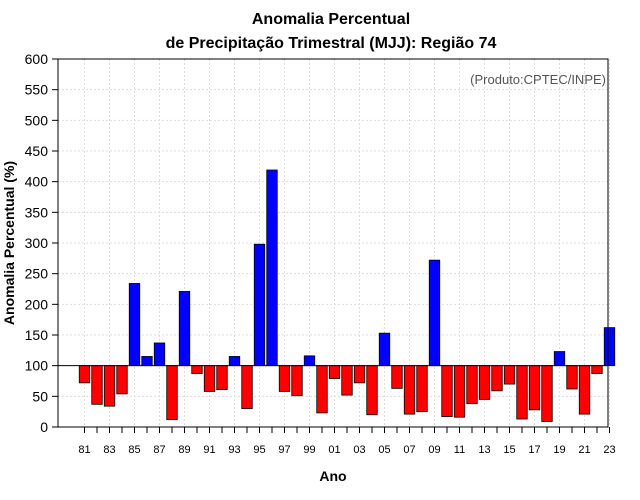  What do you see at coordinates (37, 212) in the screenshot?
I see `y-tick-label-350: 350` at bounding box center [37, 212].